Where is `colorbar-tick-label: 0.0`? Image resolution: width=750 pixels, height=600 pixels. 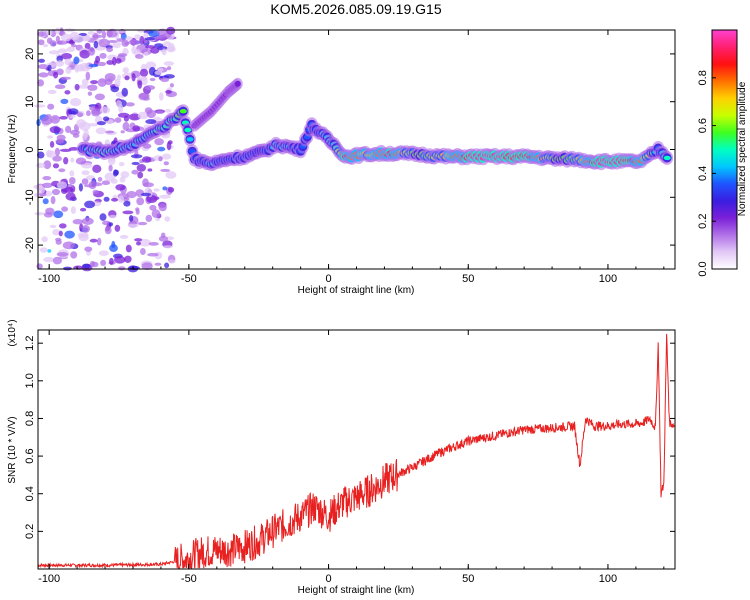
colorbar-tick-label: 0.0 is located at coordinates (703, 268).